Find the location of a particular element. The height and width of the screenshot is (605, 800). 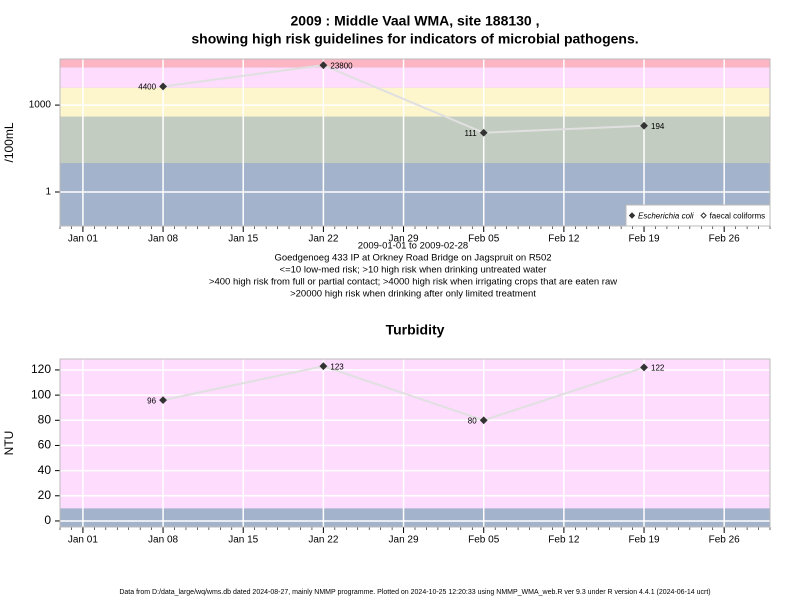

y-axis-label: /100mL is located at coordinates (9, 142).